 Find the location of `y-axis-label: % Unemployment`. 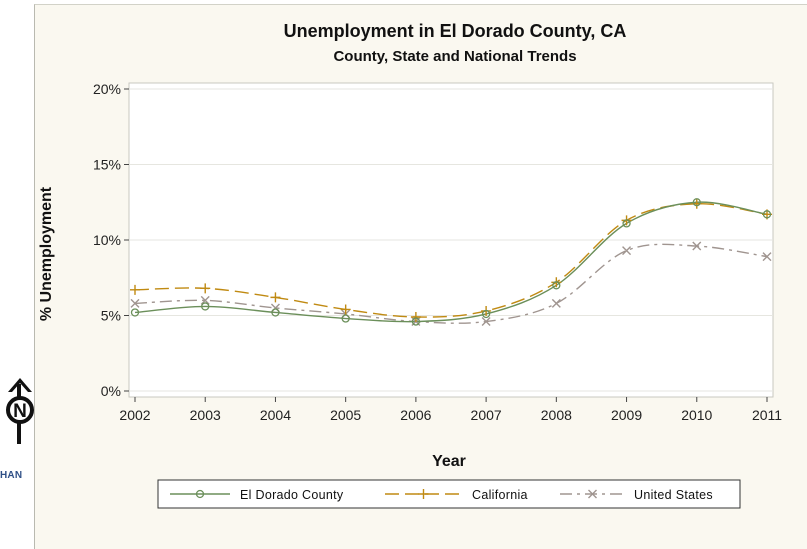

y-axis-label: % Unemployment is located at coordinates (46, 253).